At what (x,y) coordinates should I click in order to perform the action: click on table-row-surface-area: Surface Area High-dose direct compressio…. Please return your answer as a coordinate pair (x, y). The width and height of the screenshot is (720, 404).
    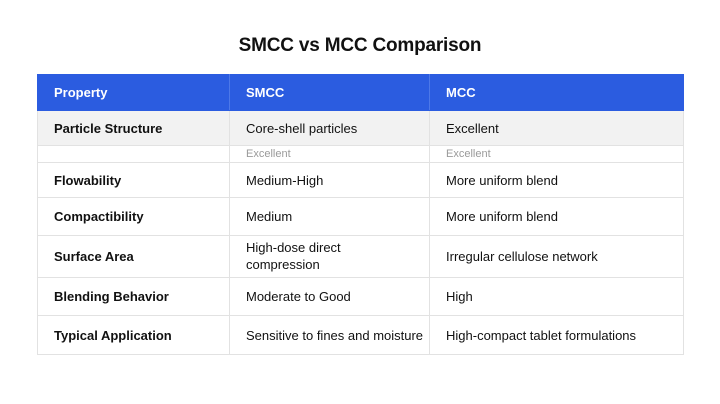
    Looking at the image, I should click on (360, 256).